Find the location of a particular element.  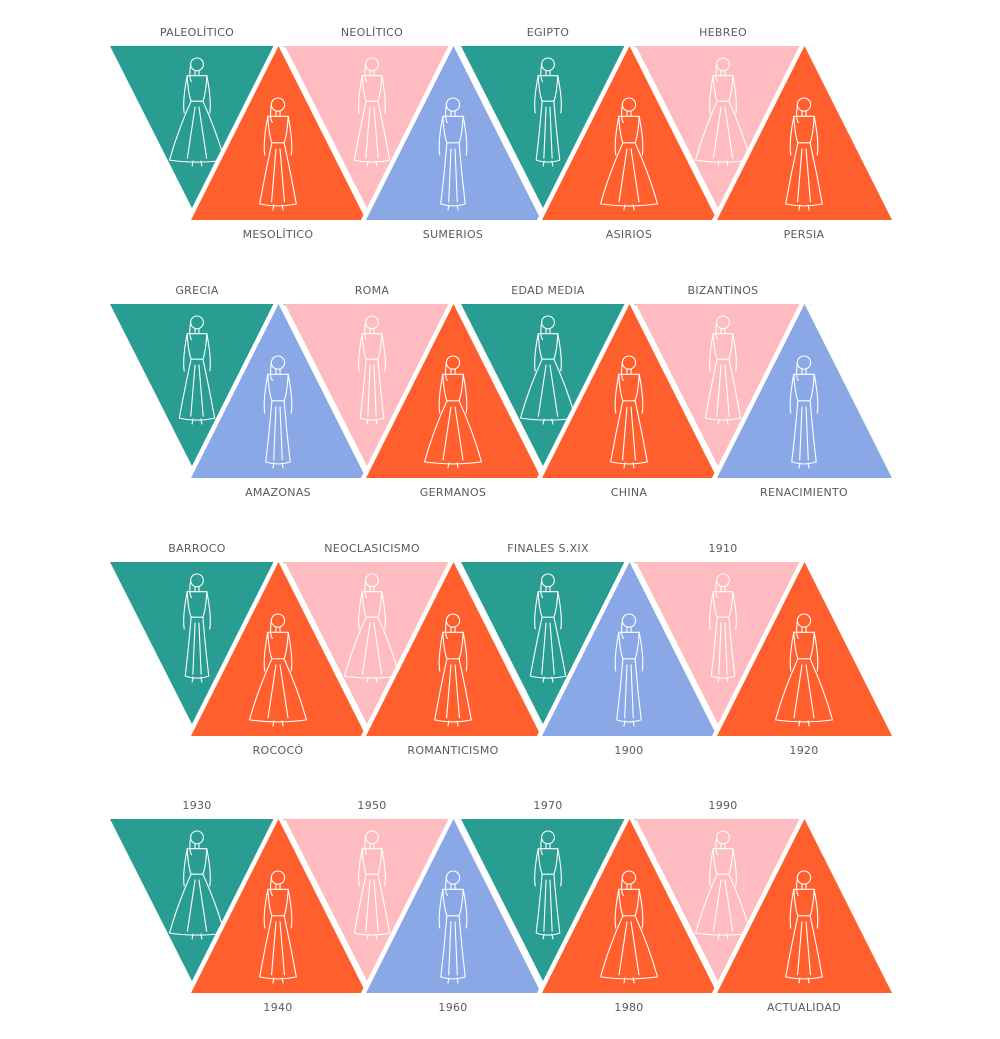

era-top-triangle: BIZANTINOS is located at coordinates (723, 381).